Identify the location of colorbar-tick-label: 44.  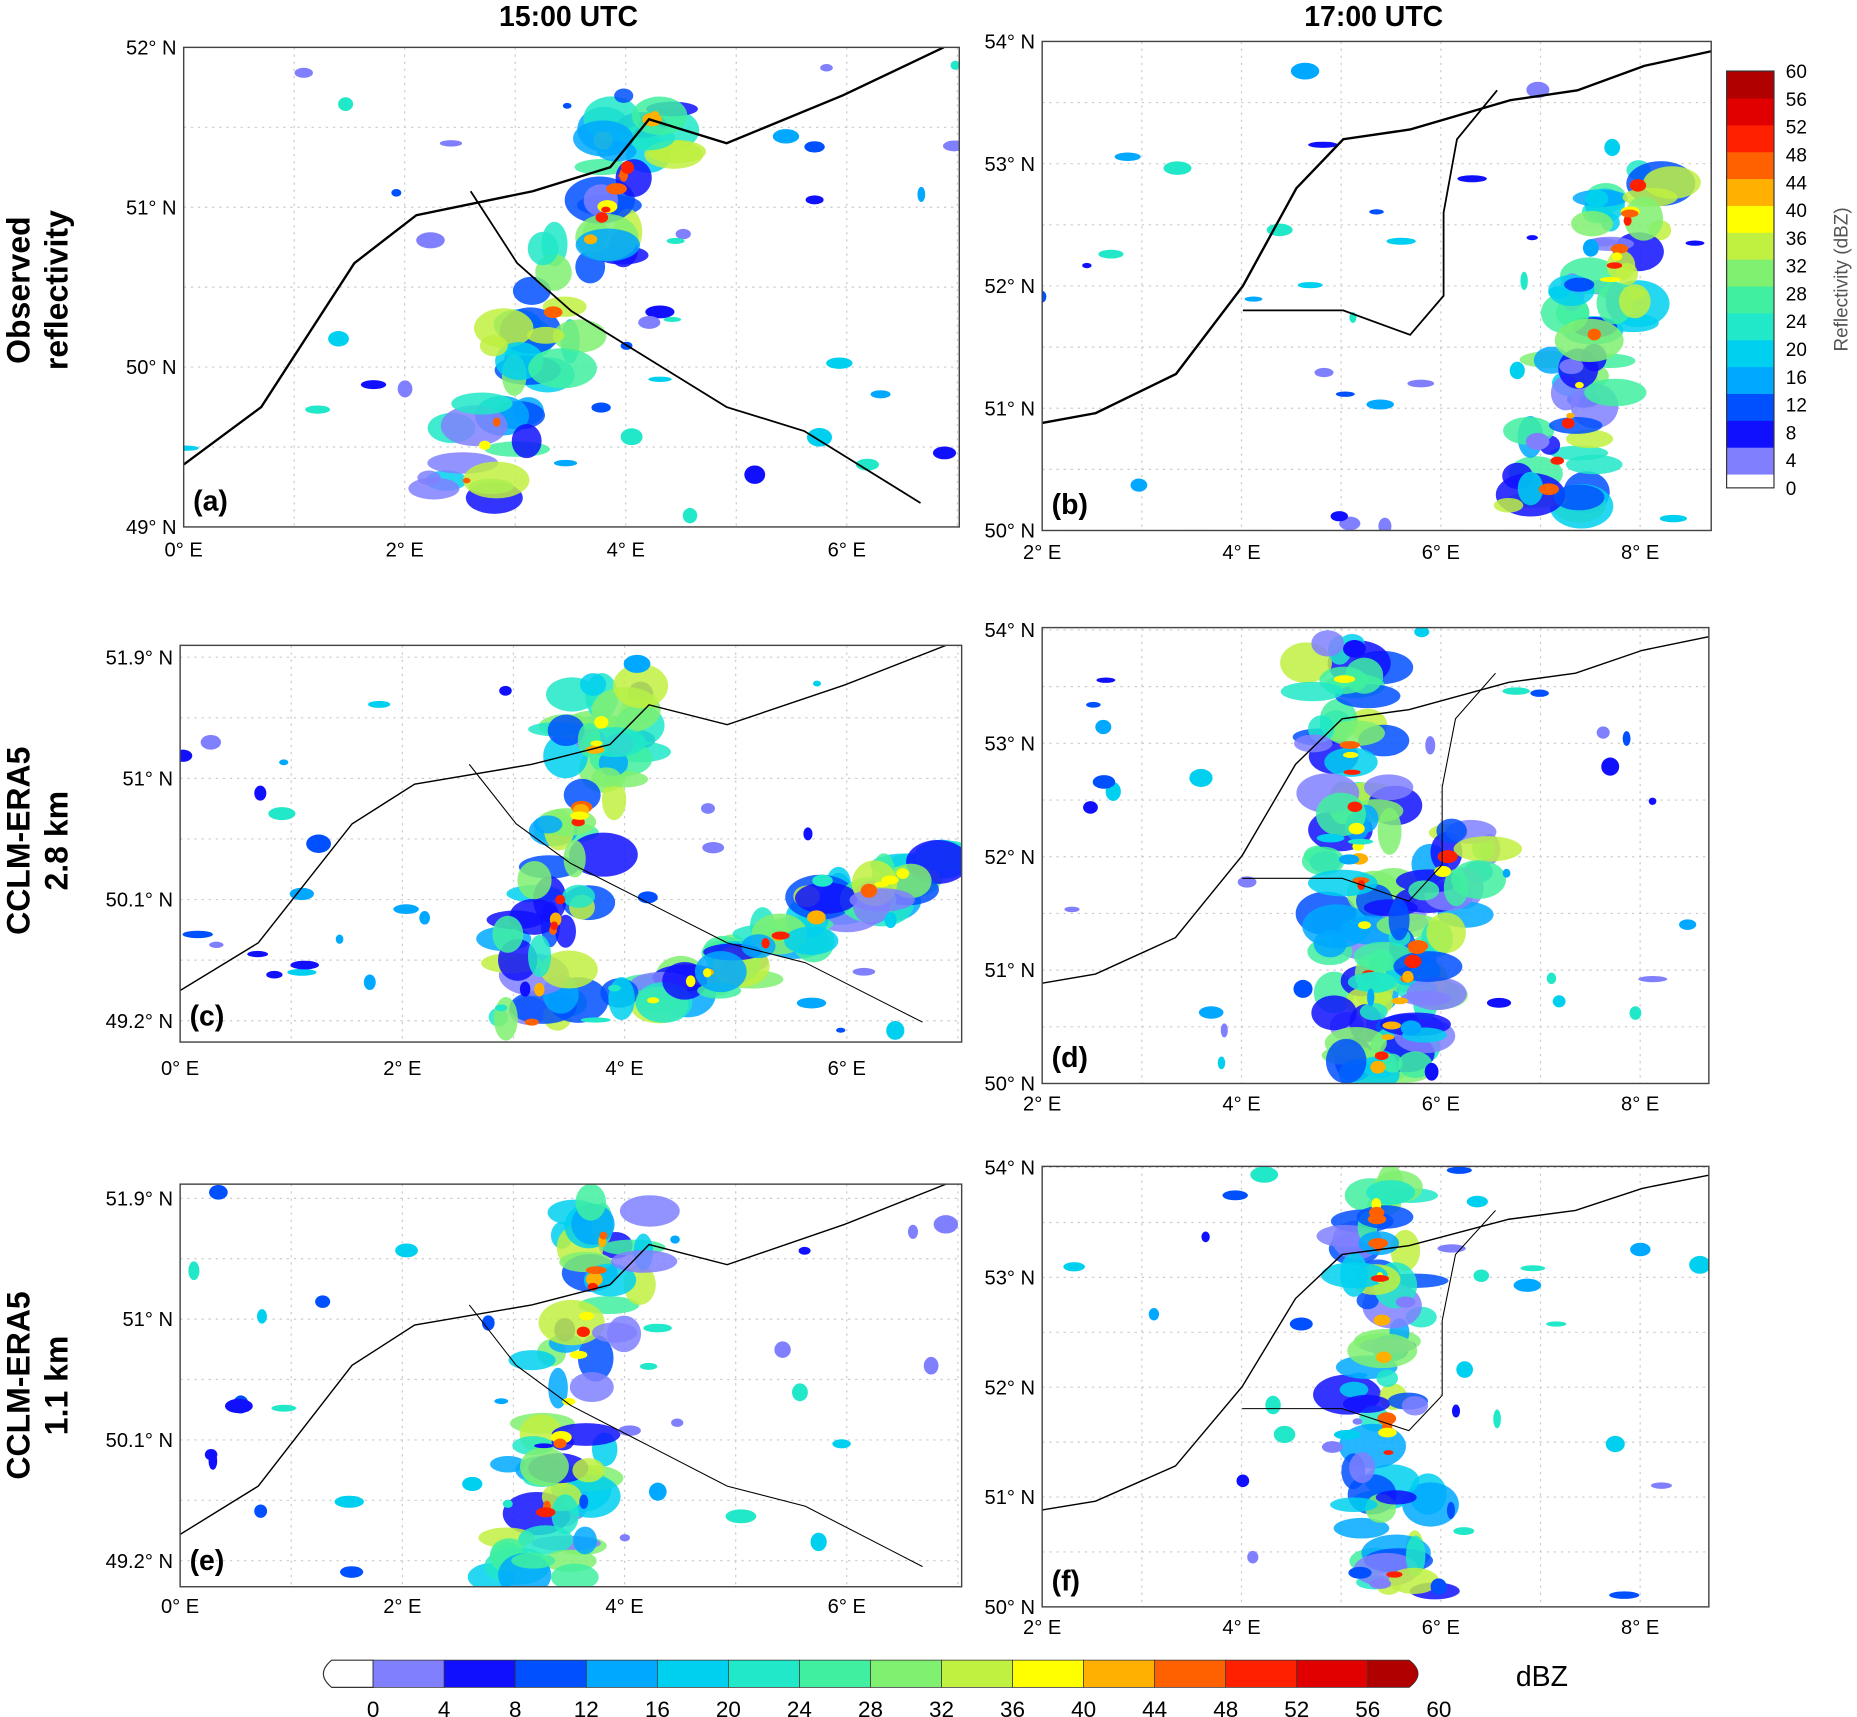
(1154, 1707).